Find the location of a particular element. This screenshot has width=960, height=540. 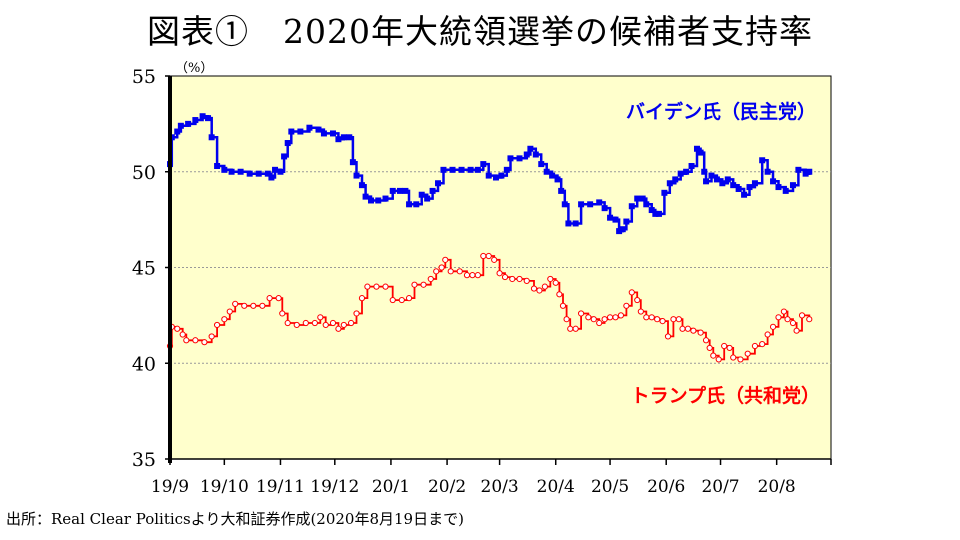

series-label-biden: バイデン氏（民主党） is located at coordinates (721, 111).